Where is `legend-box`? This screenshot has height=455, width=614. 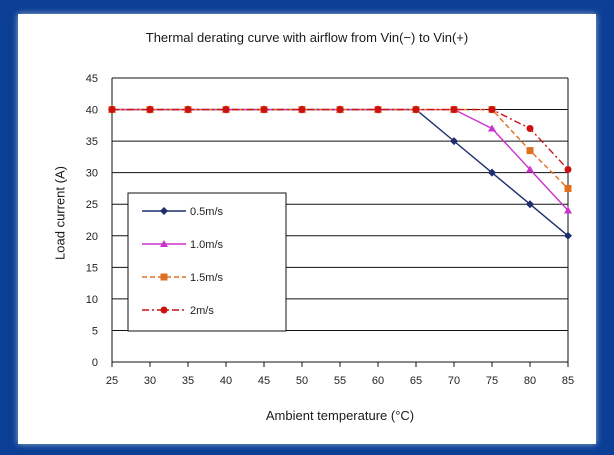
legend-box is located at coordinates (207, 262).